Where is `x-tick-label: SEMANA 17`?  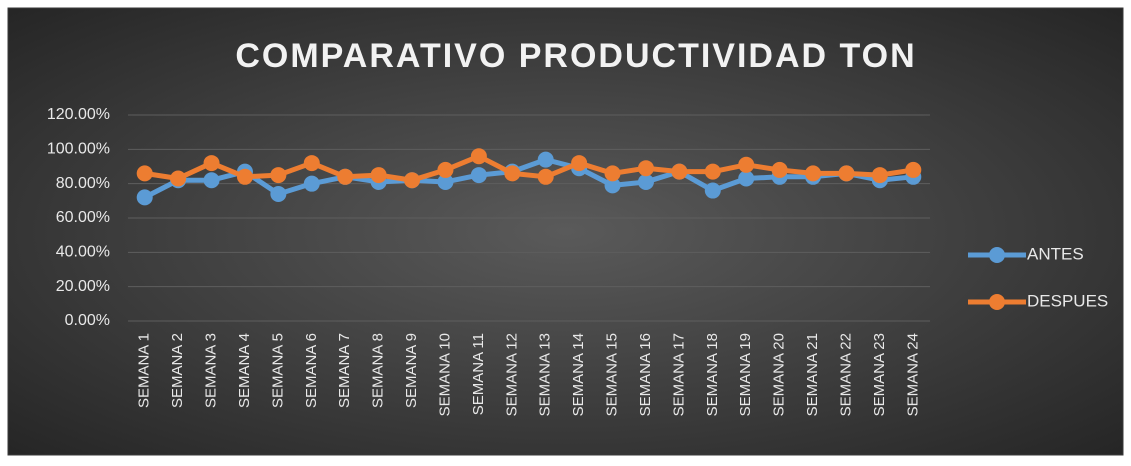 x-tick-label: SEMANA 17 is located at coordinates (678, 374).